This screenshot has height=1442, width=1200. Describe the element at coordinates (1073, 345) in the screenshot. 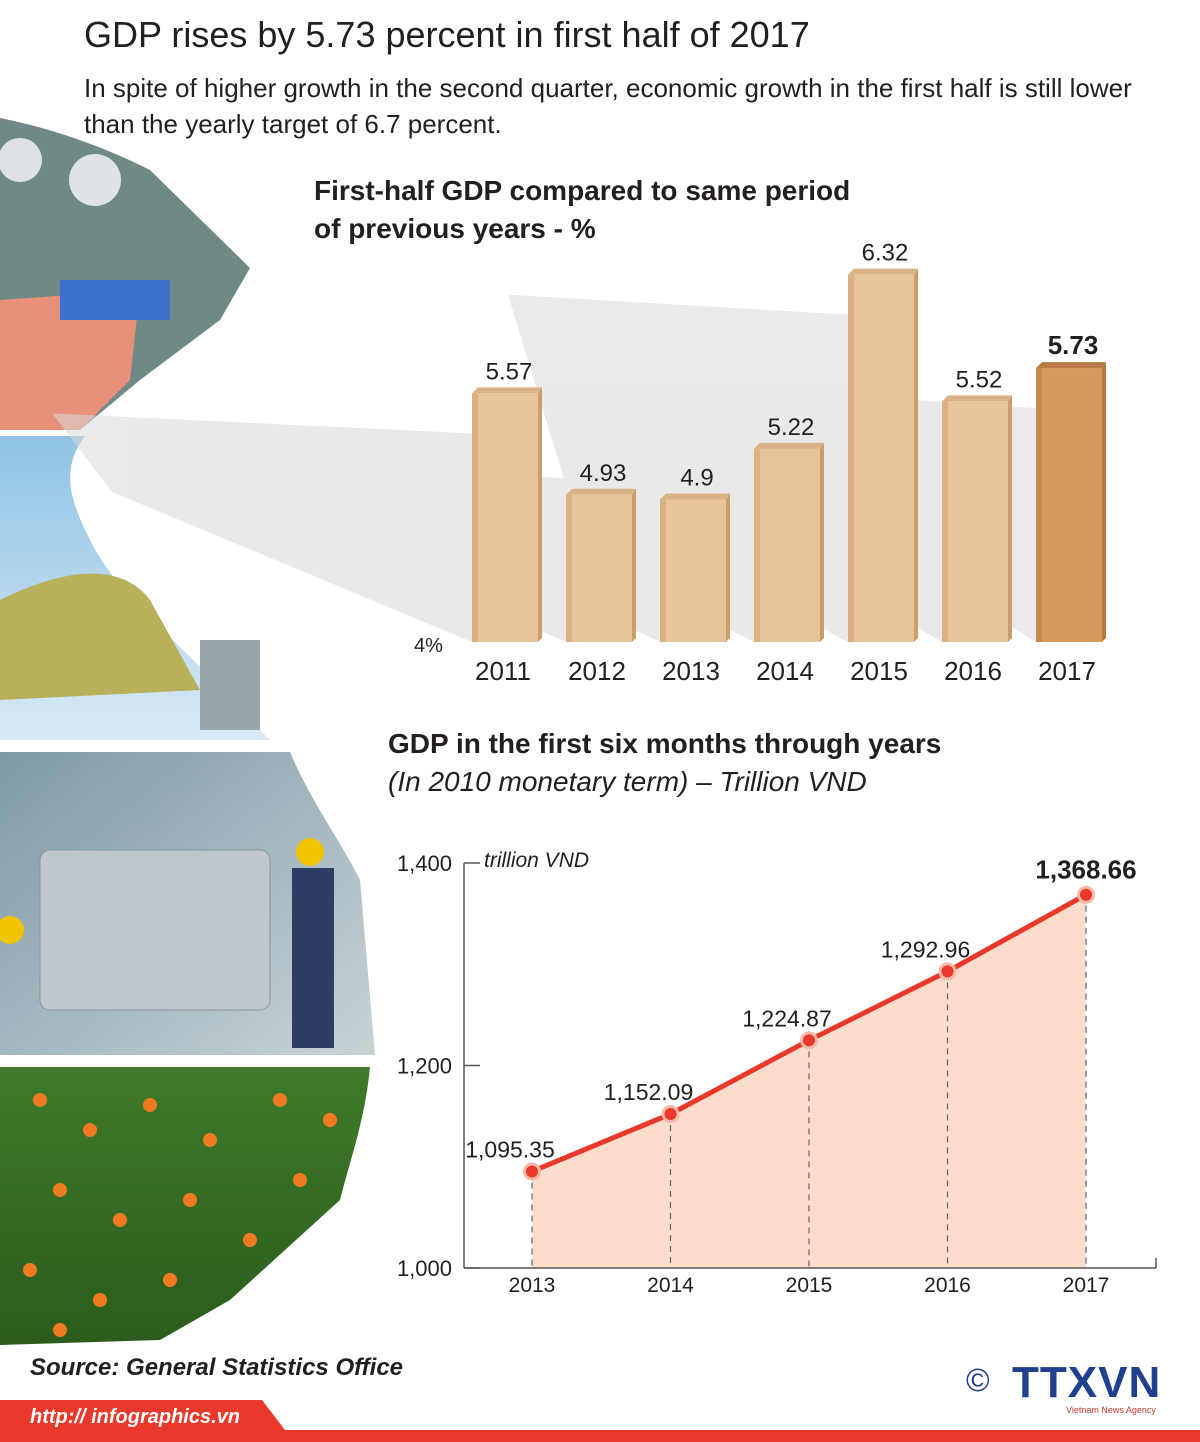

I see `bar-value-label: 5.73` at that location.